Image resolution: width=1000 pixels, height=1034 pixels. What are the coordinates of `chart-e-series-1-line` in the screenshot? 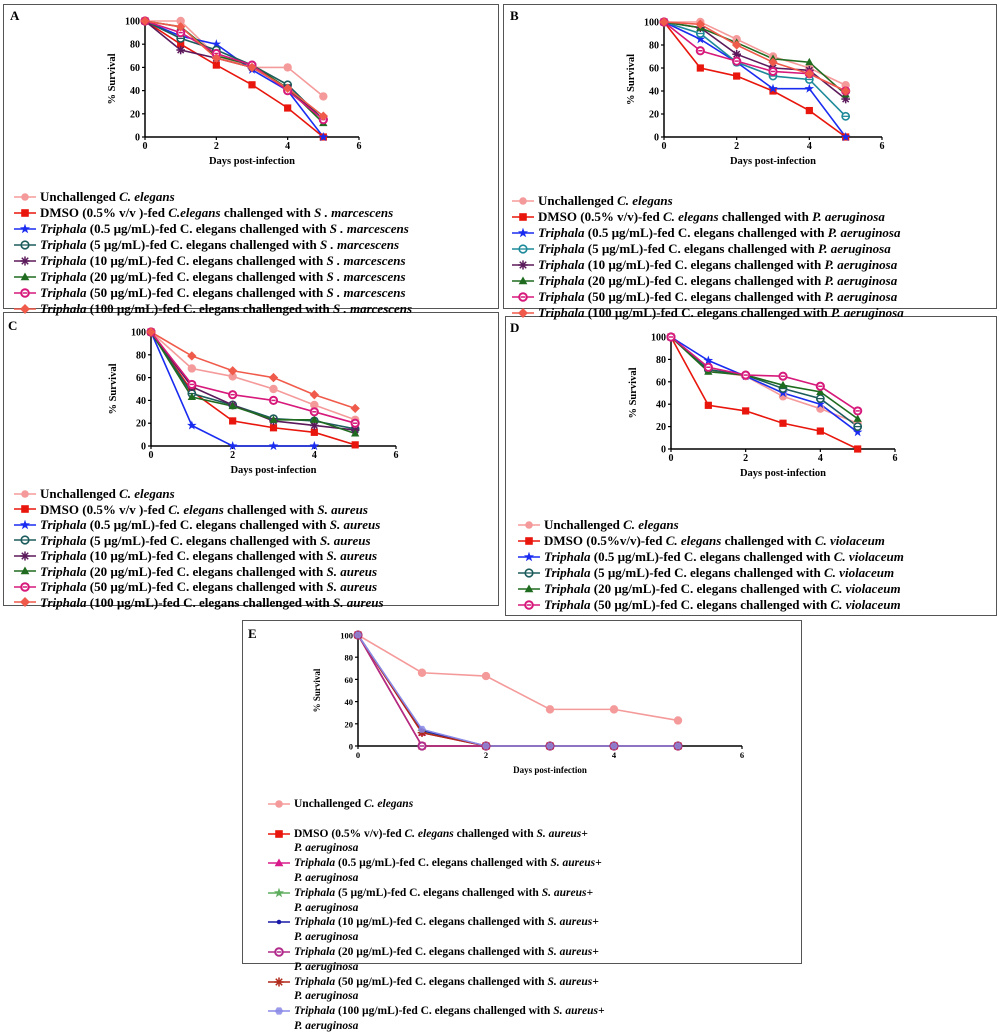 It's located at (517, 690).